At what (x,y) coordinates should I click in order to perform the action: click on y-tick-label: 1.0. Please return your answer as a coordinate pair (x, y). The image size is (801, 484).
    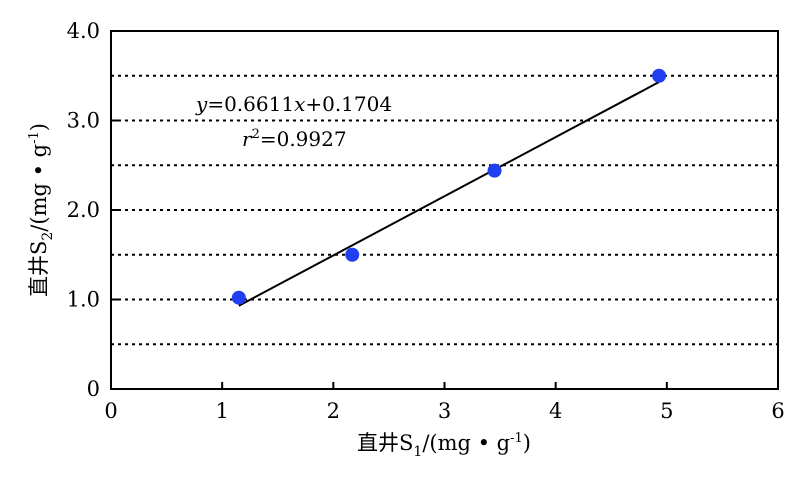
    Looking at the image, I should click on (83, 300).